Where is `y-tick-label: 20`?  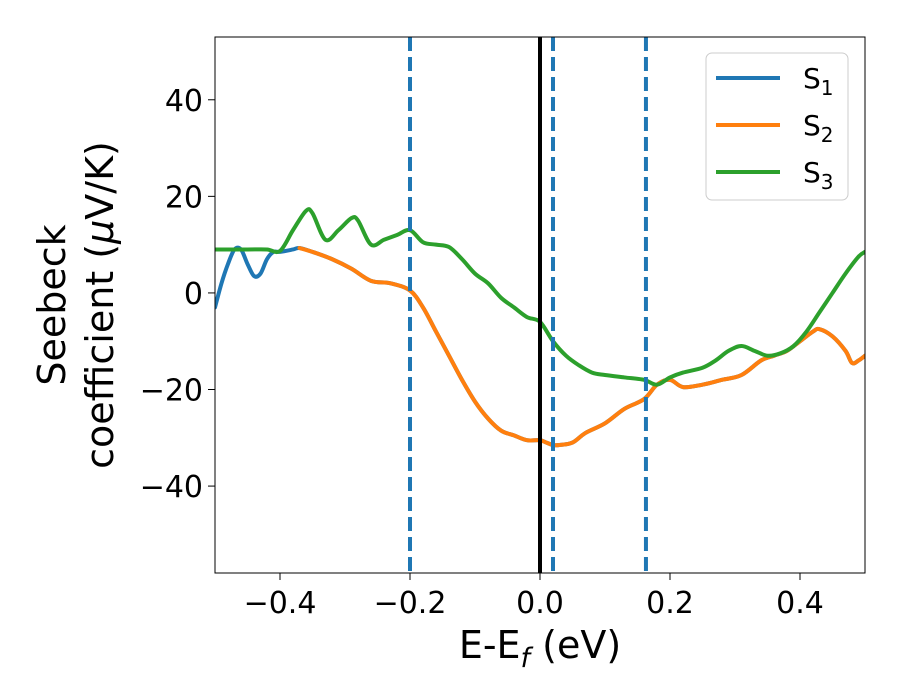 y-tick-label: 20 is located at coordinates (184, 197).